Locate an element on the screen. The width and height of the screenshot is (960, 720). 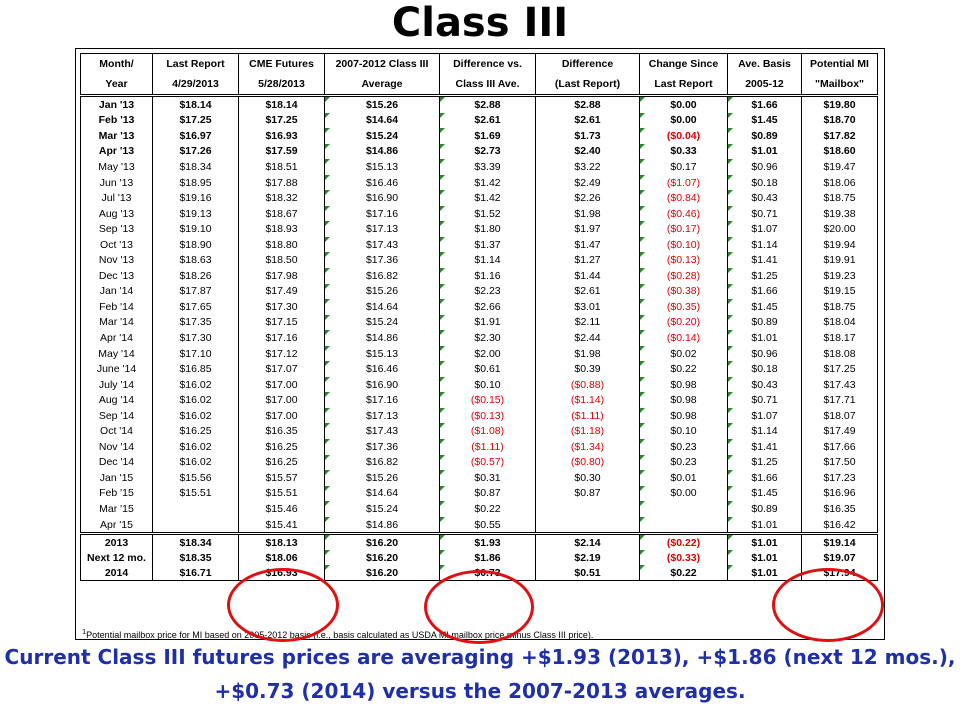
cell-value: Apr '14 is located at coordinates (116, 337).